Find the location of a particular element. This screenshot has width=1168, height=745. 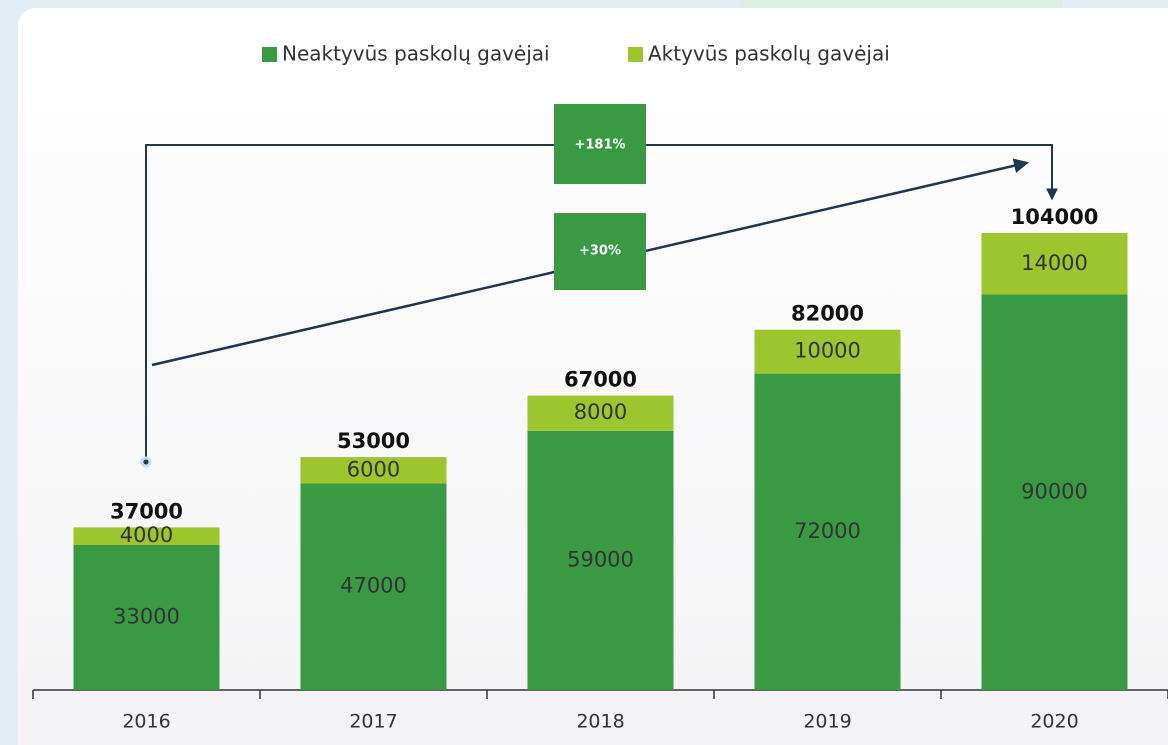

segment-label: 4000 is located at coordinates (146, 535).